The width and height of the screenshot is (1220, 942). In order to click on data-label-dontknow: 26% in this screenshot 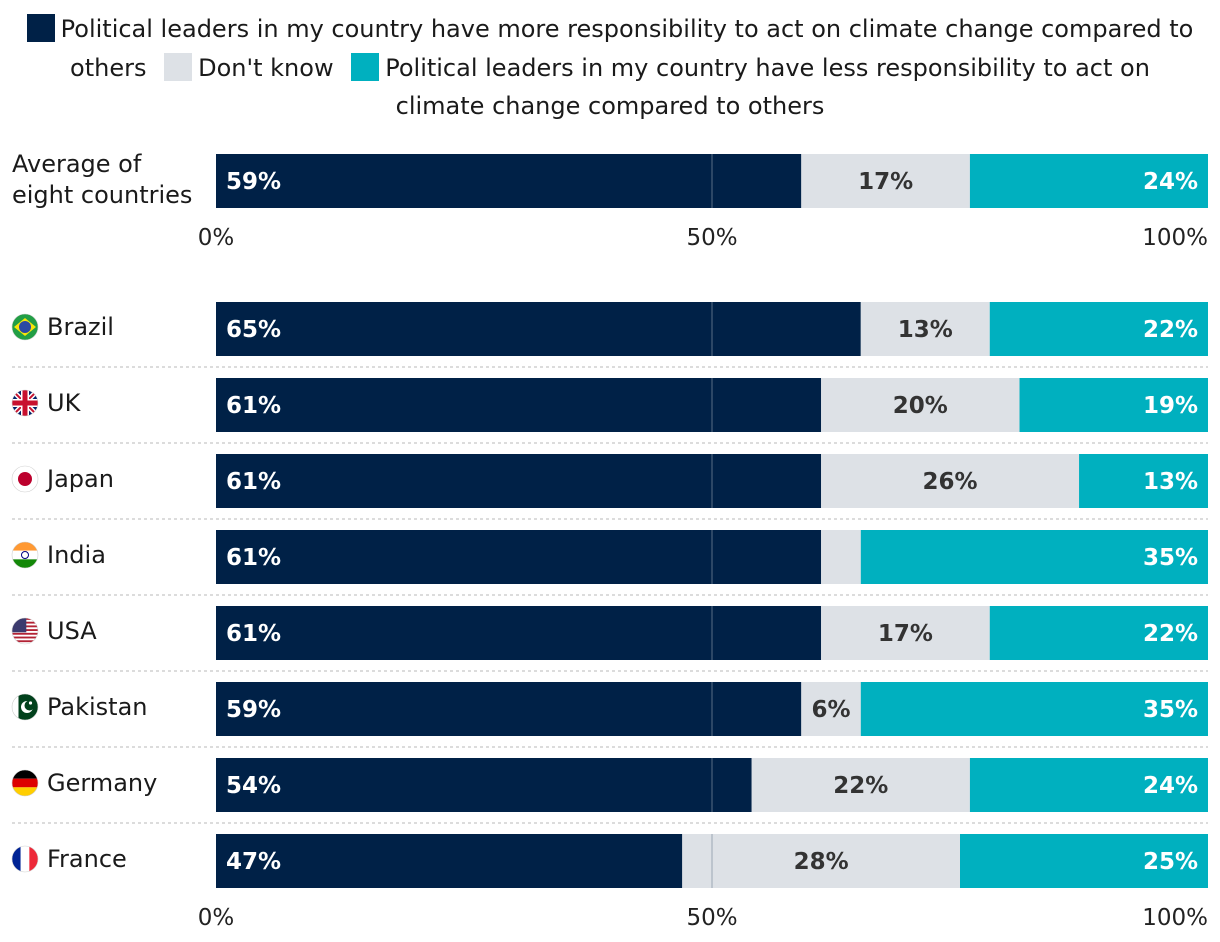, I will do `click(950, 482)`.